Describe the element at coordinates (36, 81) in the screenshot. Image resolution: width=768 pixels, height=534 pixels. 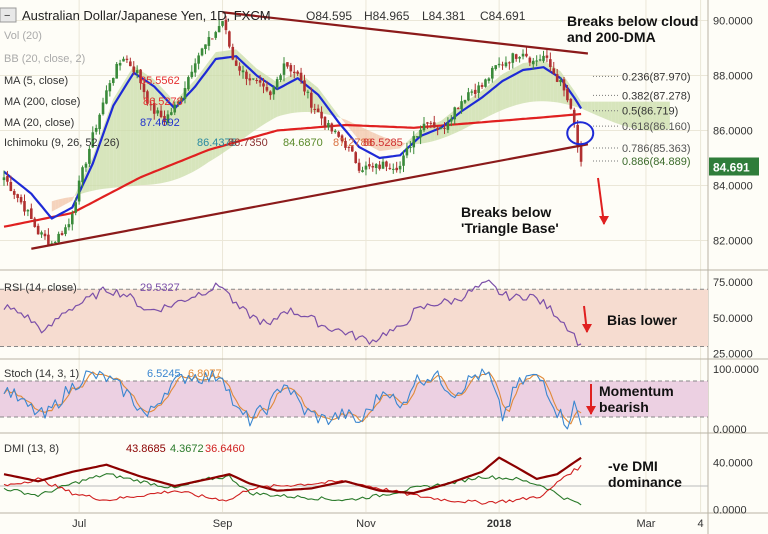
I see `indicator-label: MA (5, close)` at that location.